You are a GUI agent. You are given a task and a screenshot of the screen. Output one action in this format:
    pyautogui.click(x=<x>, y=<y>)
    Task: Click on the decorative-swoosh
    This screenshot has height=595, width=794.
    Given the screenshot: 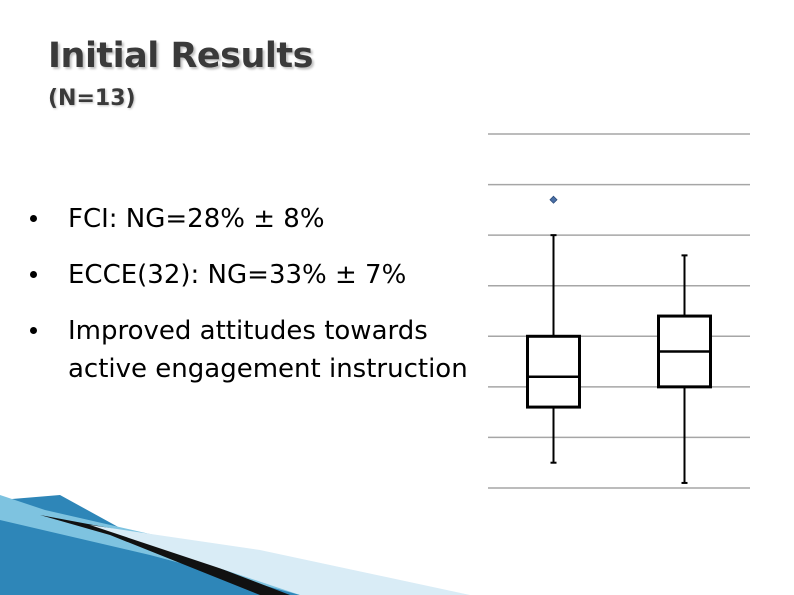 What is the action you would take?
    pyautogui.click(x=235, y=545)
    